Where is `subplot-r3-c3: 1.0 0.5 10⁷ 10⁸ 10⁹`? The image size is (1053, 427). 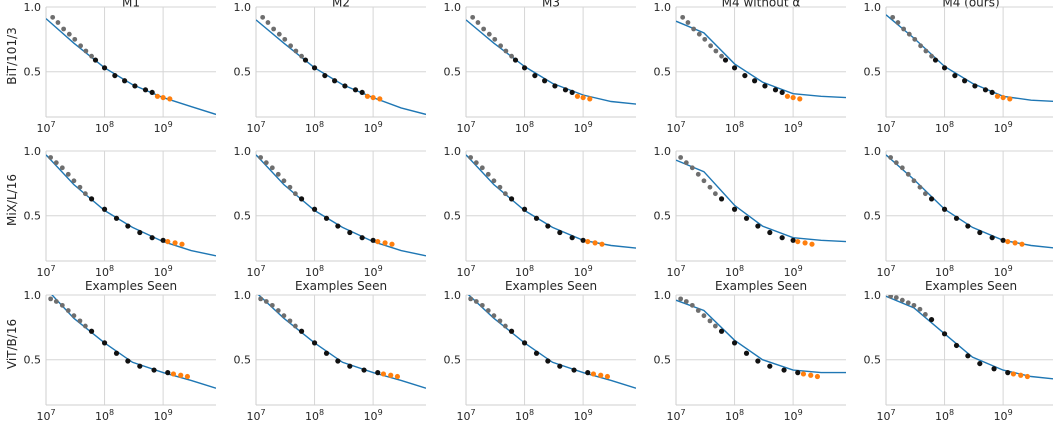
subplot-r3-c3: 1.0 0.5 10⁷ 10⁸ 10⁹ is located at coordinates (540, 356).